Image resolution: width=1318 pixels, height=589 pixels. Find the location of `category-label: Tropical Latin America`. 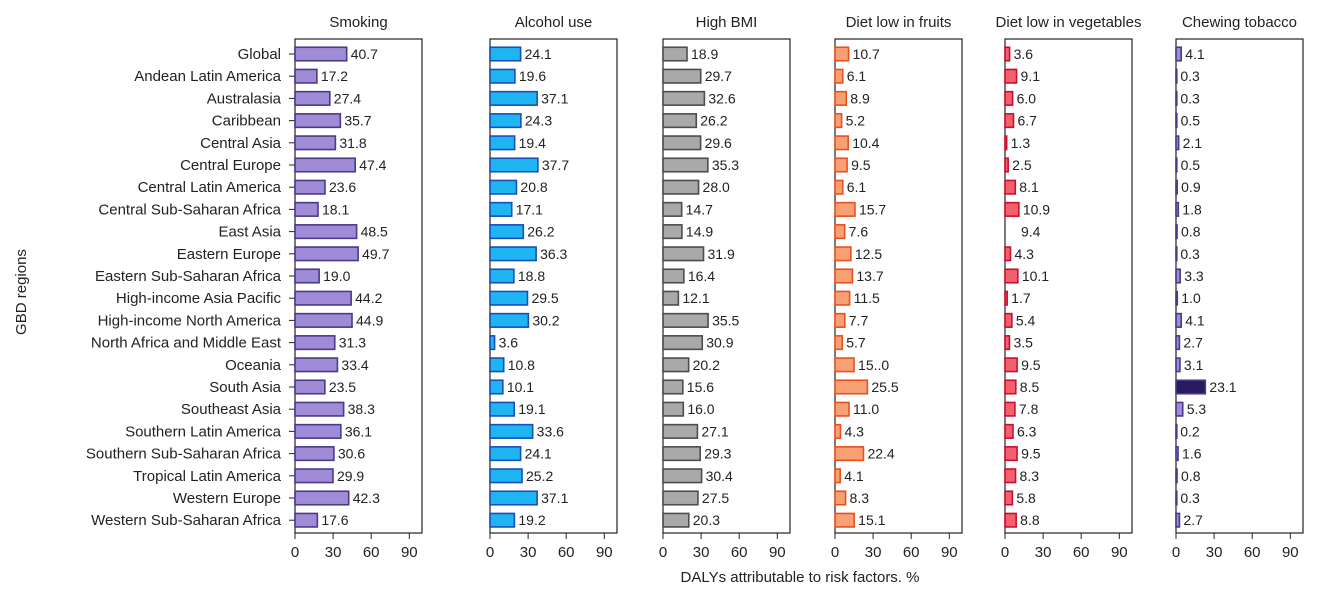

category-label: Tropical Latin America is located at coordinates (207, 476).